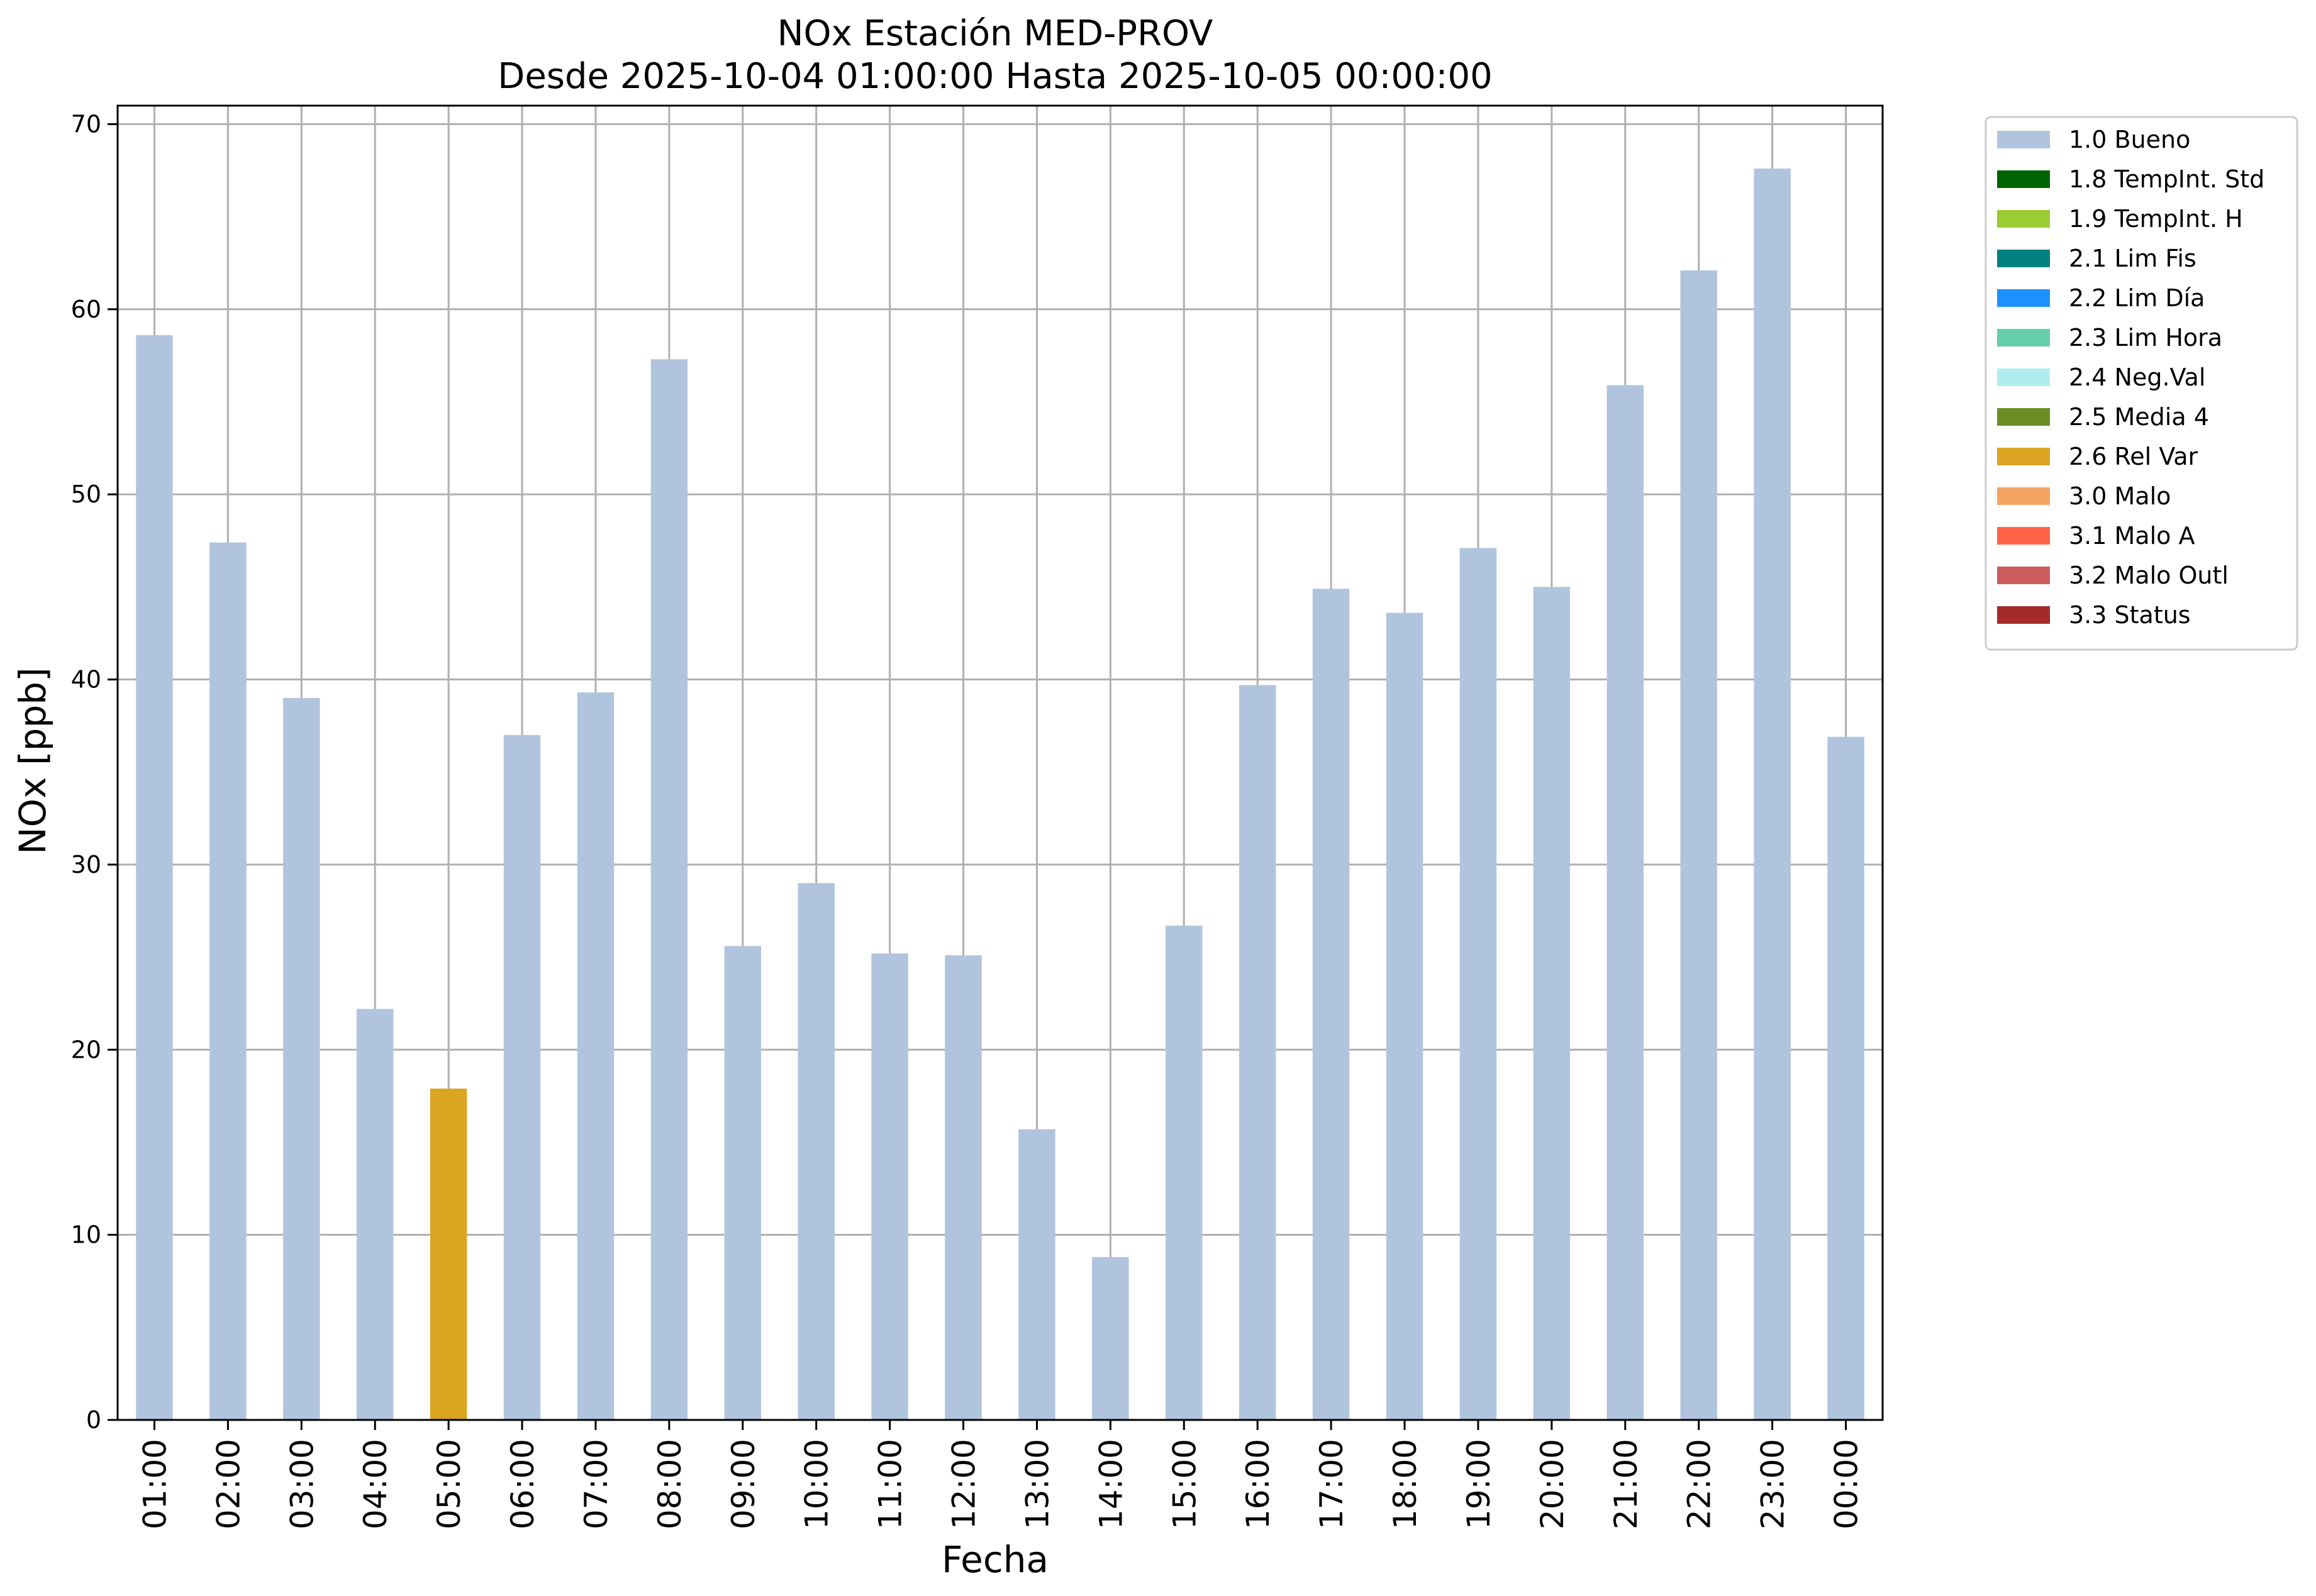 Image resolution: width=2316 pixels, height=1596 pixels. I want to click on x-axis-label: Fecha, so click(995, 1560).